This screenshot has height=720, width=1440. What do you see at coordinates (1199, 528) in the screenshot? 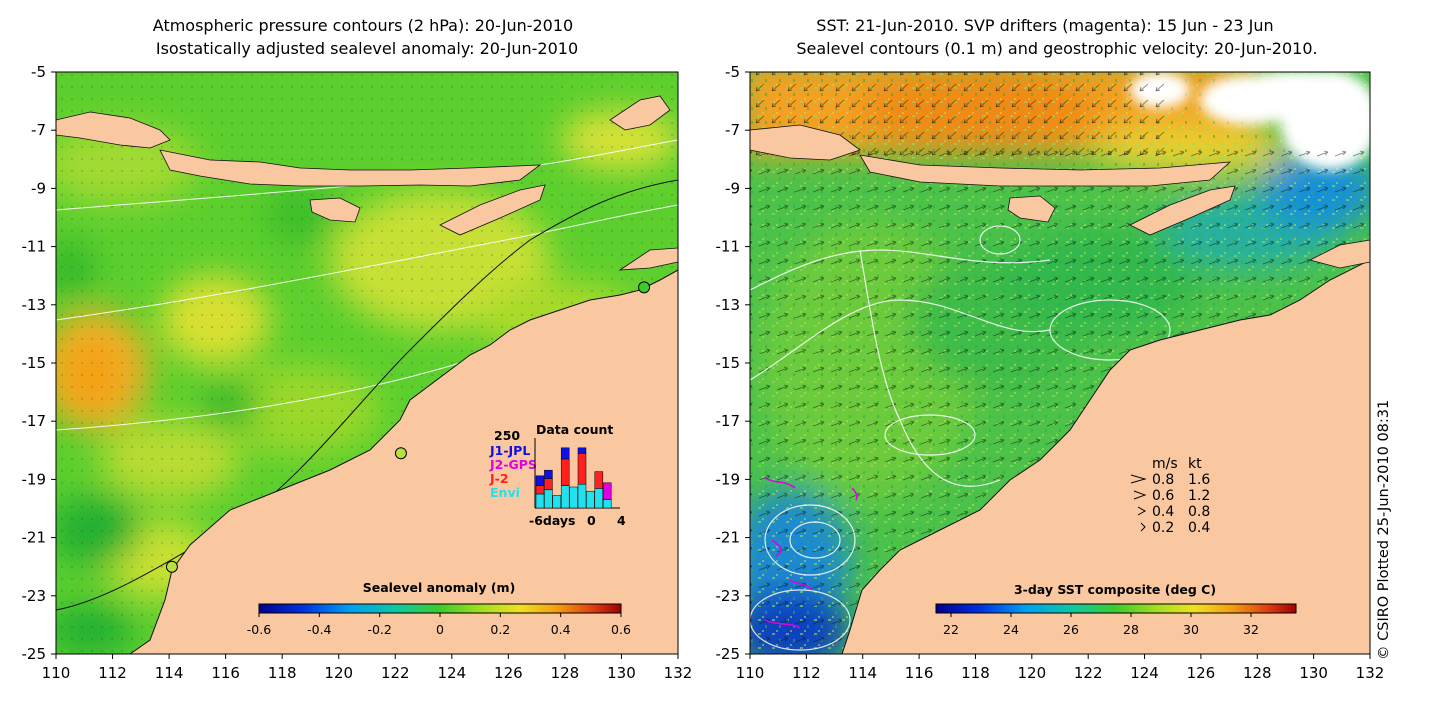
I see `velocity-key-kt: 0.4` at bounding box center [1199, 528].